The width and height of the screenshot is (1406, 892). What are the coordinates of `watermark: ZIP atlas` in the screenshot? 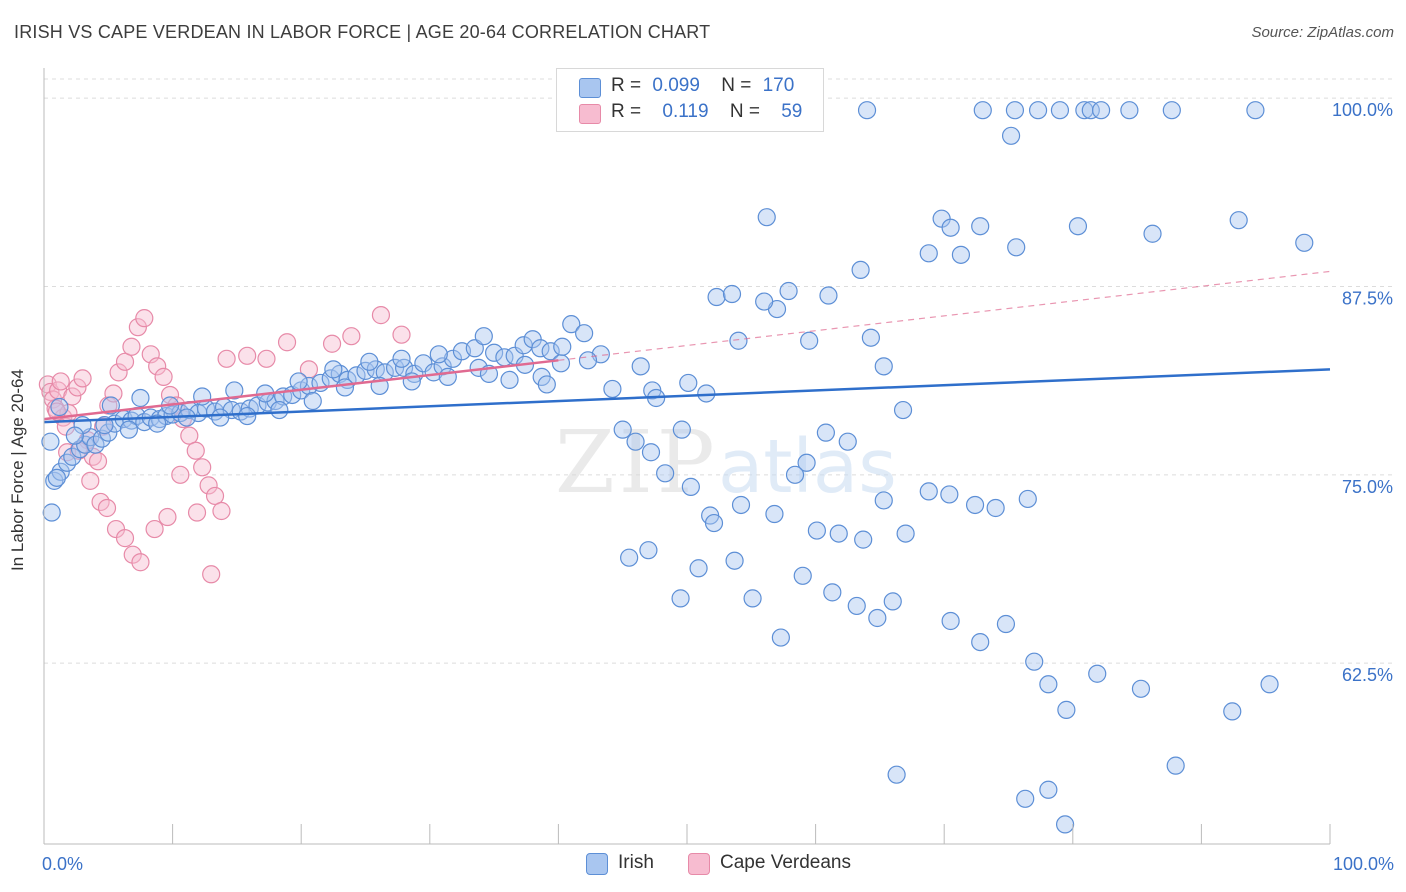 It's located at (726, 463).